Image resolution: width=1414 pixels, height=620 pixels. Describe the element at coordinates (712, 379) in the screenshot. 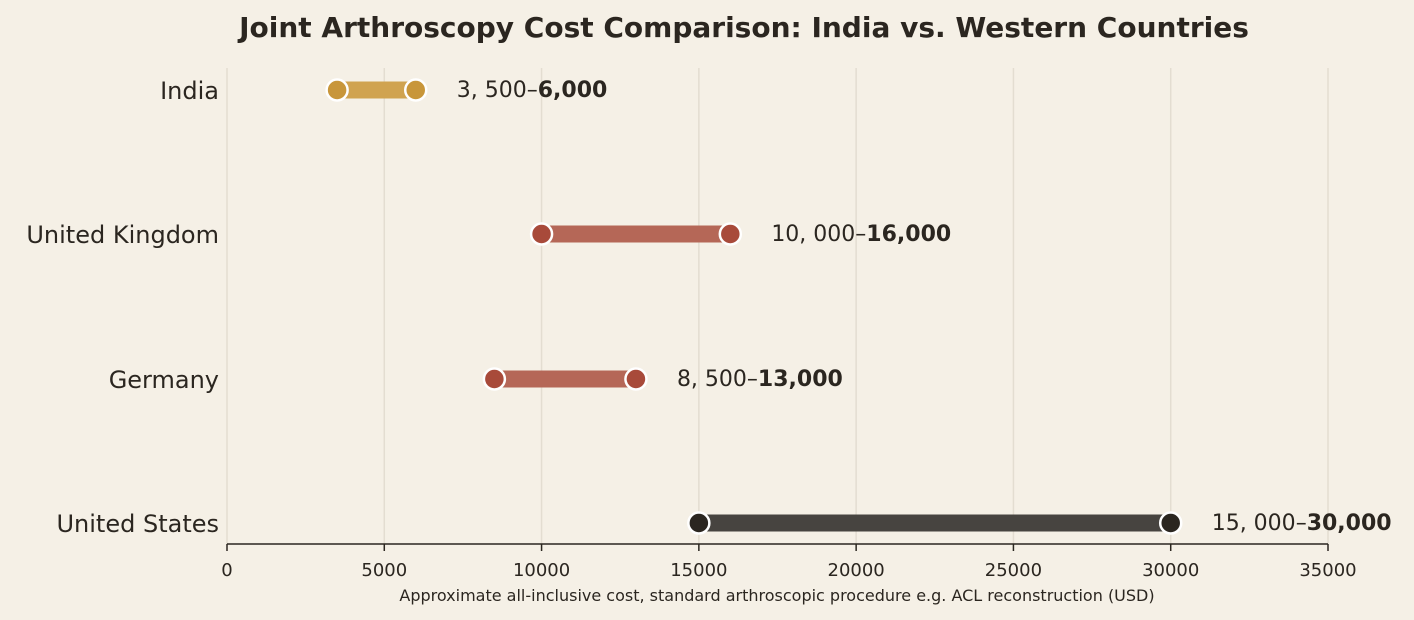

I see `range-low-label: 8, 500` at that location.